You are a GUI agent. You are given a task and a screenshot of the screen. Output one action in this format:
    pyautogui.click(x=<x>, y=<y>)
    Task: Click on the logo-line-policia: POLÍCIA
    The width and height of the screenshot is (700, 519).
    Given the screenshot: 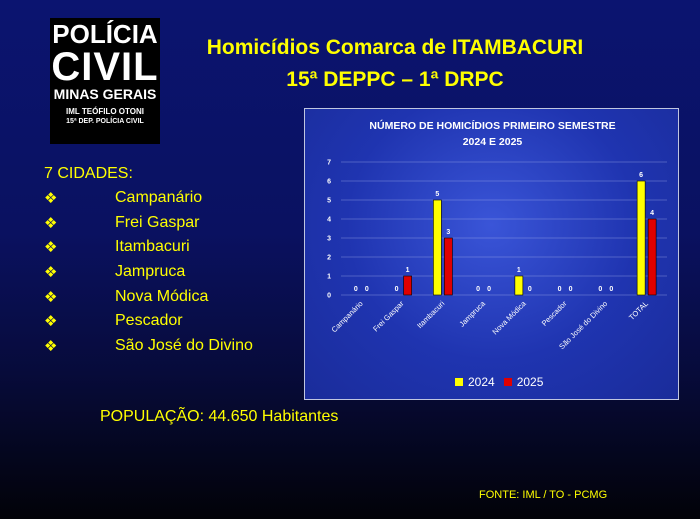 What is the action you would take?
    pyautogui.click(x=105, y=34)
    